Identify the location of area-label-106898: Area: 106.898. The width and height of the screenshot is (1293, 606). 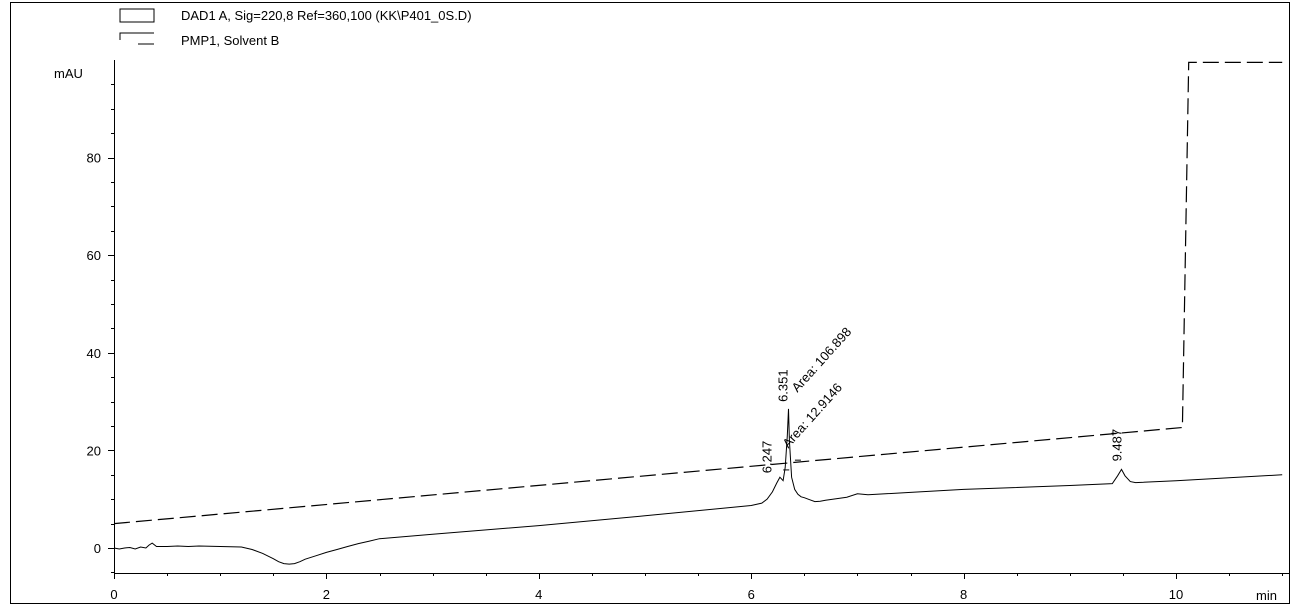
(822, 359).